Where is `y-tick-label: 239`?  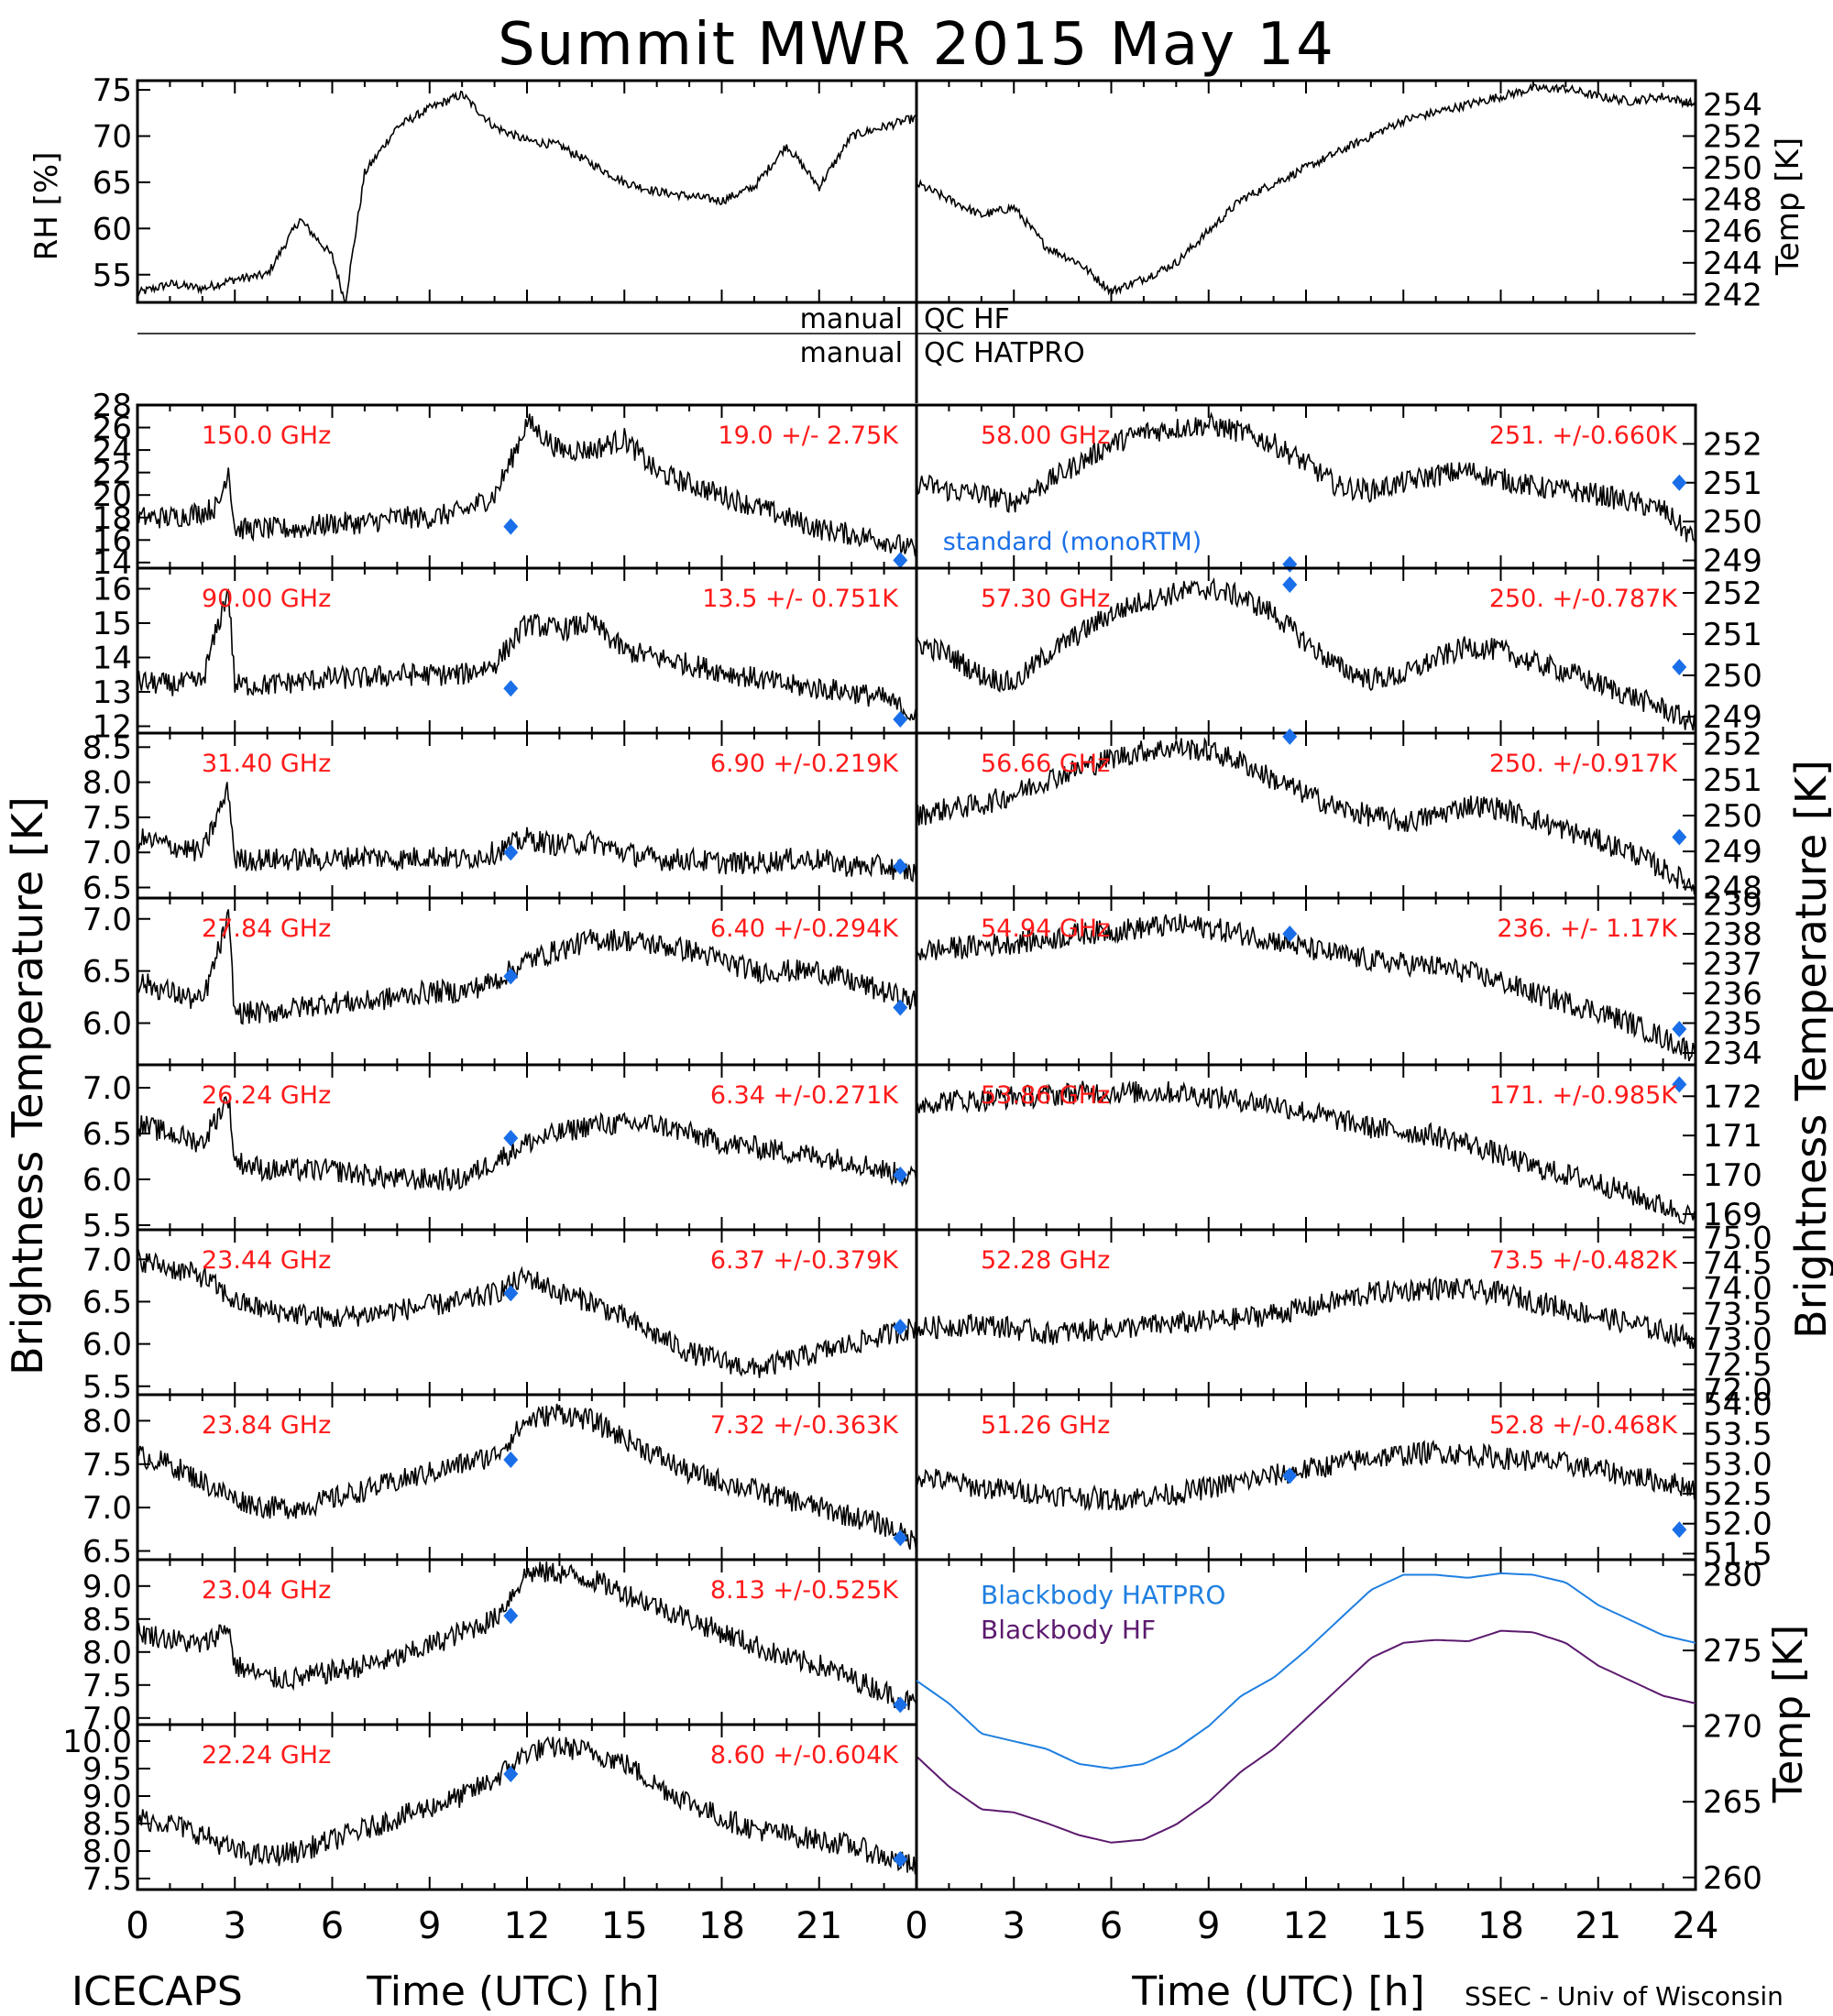 y-tick-label: 239 is located at coordinates (1732, 905).